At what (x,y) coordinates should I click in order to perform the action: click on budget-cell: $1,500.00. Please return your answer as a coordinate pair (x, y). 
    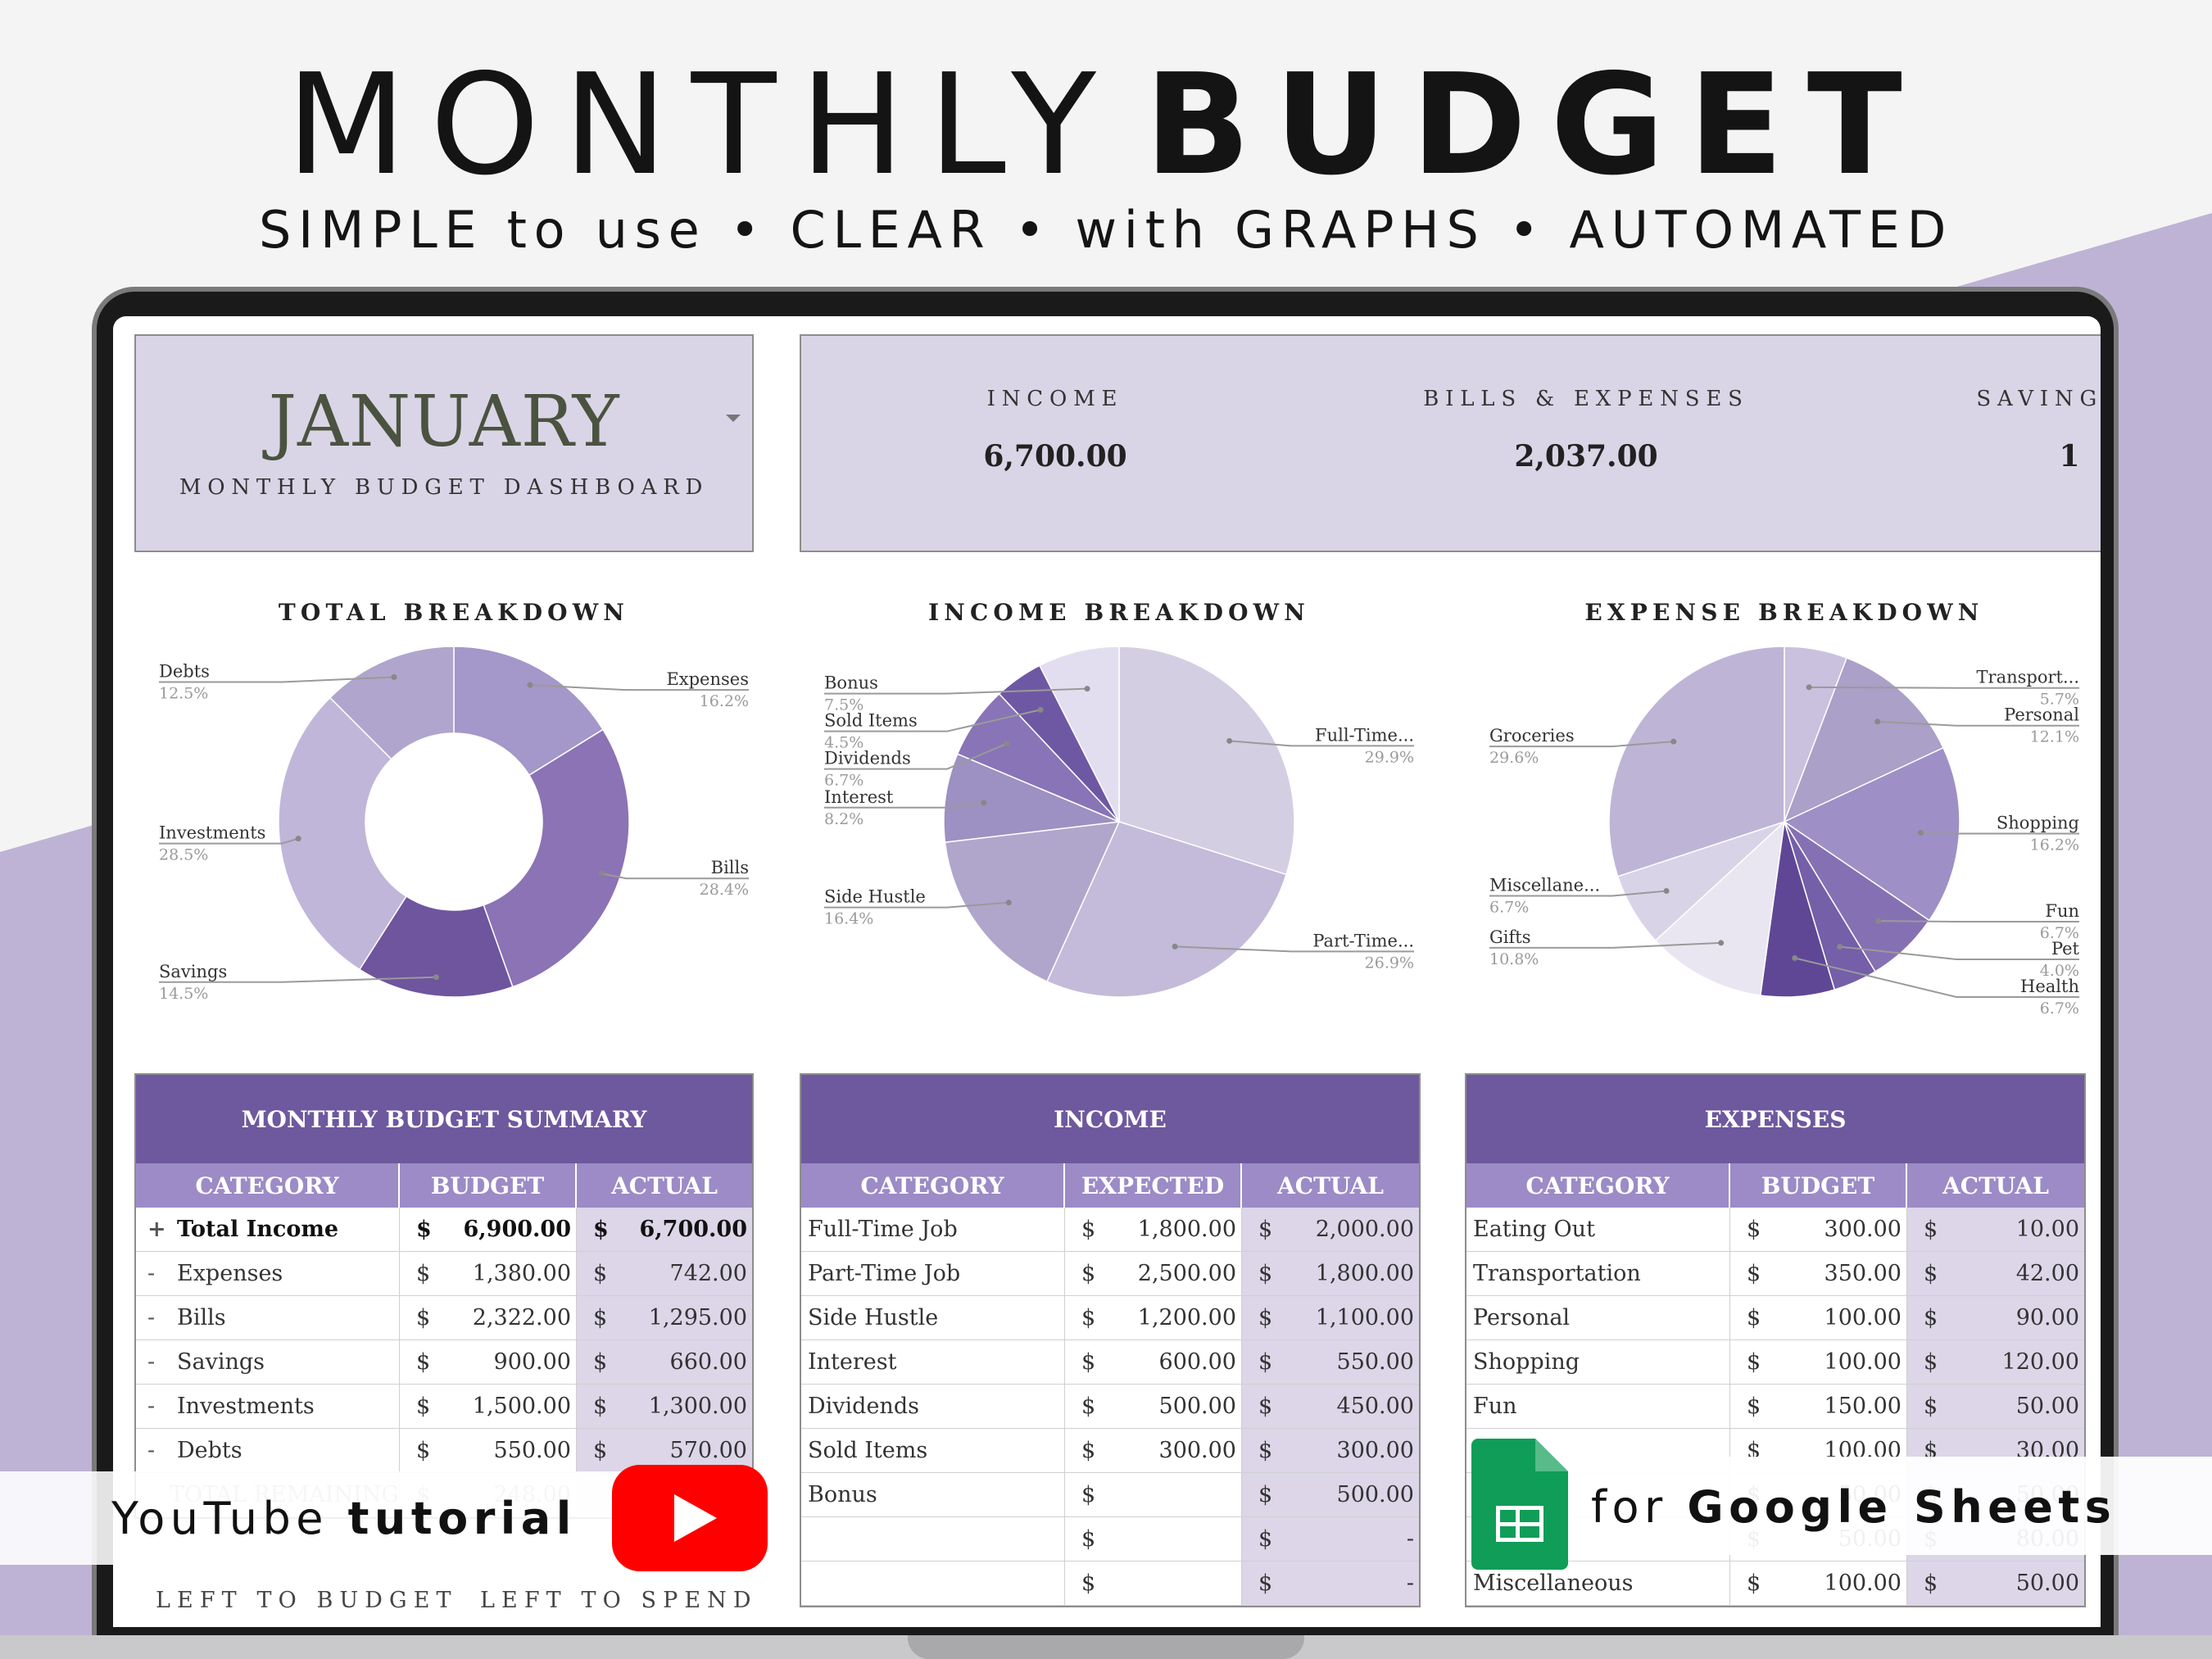
    Looking at the image, I should click on (488, 1406).